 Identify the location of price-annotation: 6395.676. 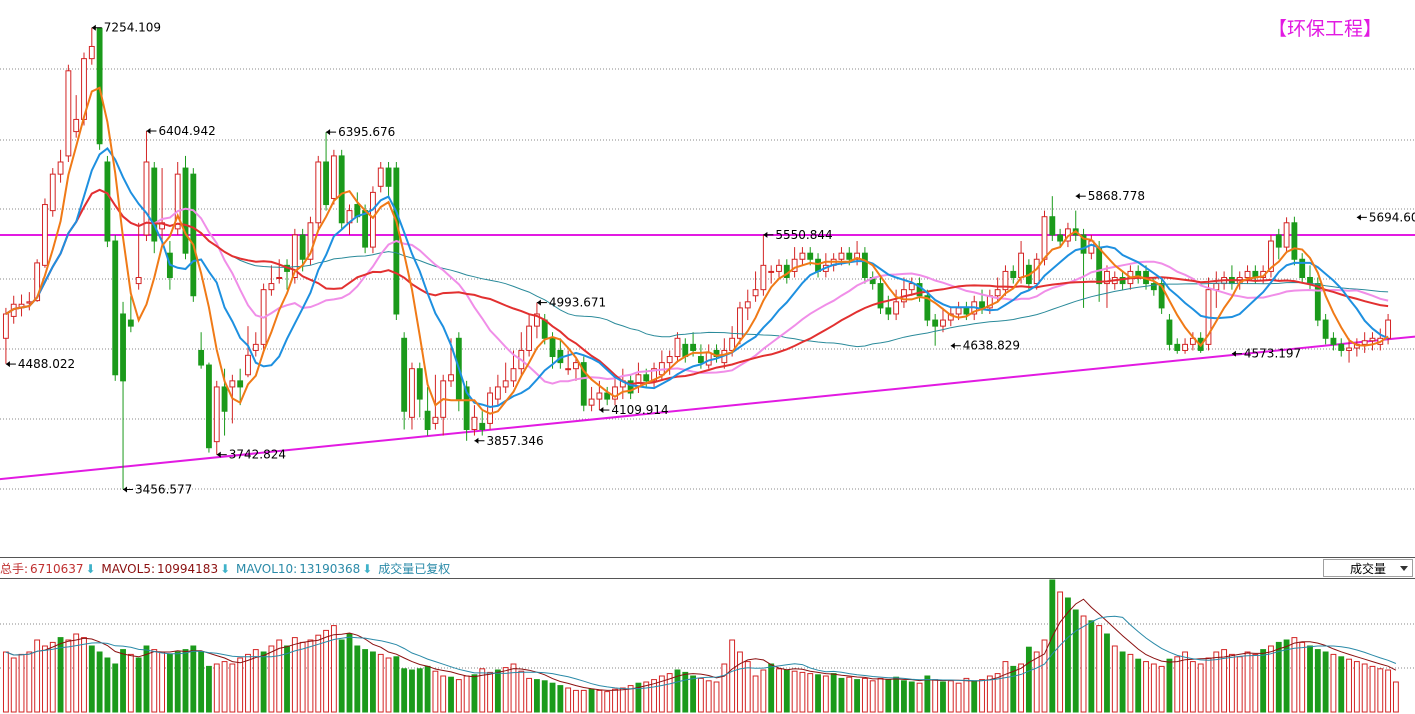
(360, 132).